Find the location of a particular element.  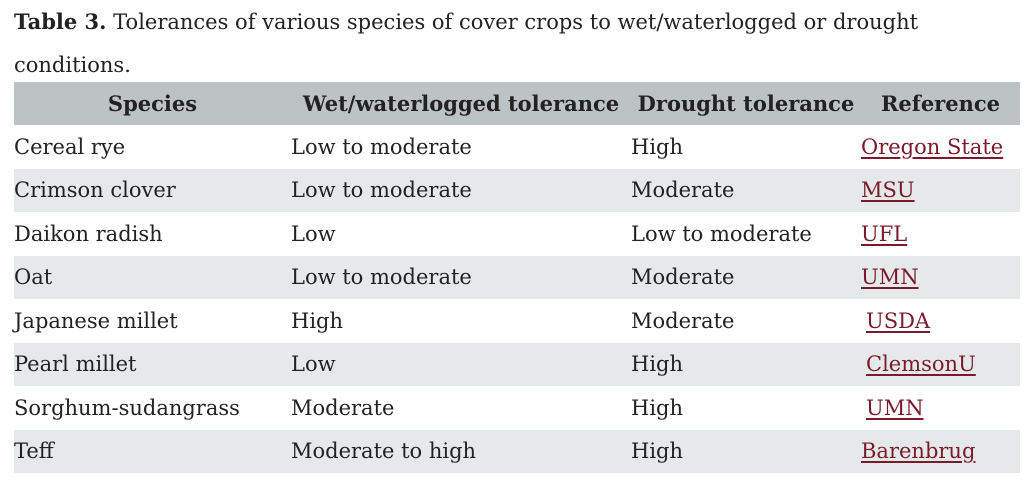

caption-label: Table 3. is located at coordinates (60, 21).